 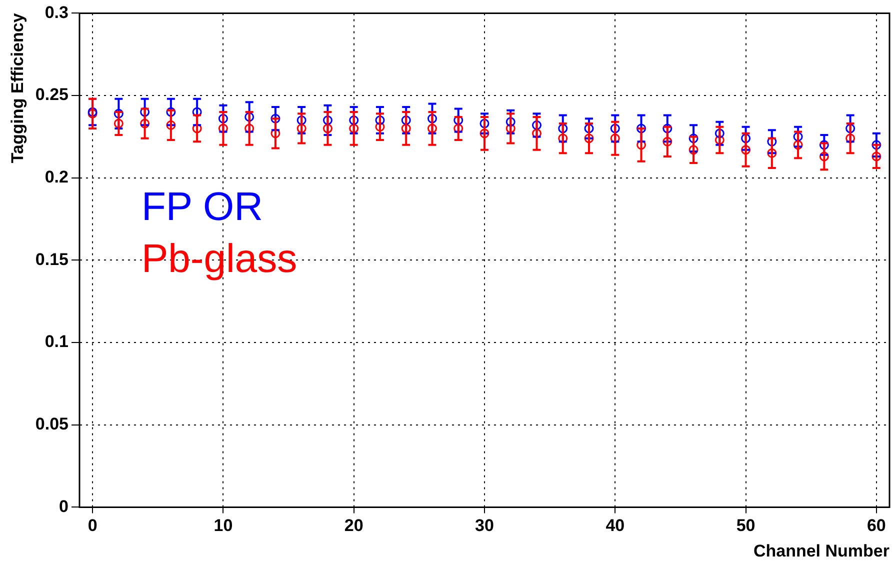 I want to click on y-tick-label: 0.3, so click(x=56, y=12).